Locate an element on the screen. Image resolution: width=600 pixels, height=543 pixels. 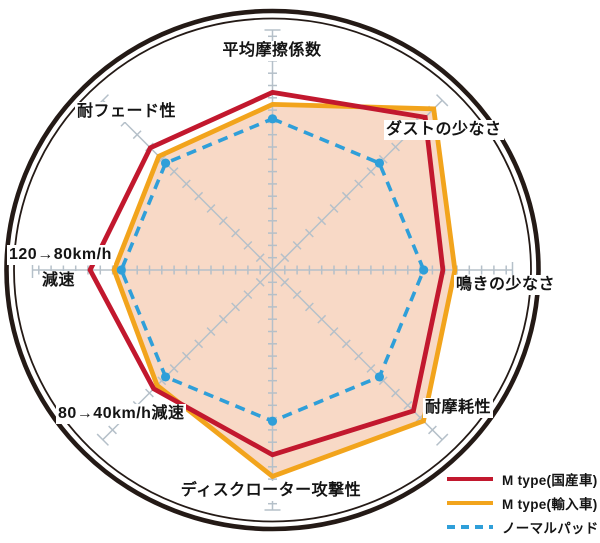
axis-label-avg-friction: 平均摩擦係数 is located at coordinates (272, 51).